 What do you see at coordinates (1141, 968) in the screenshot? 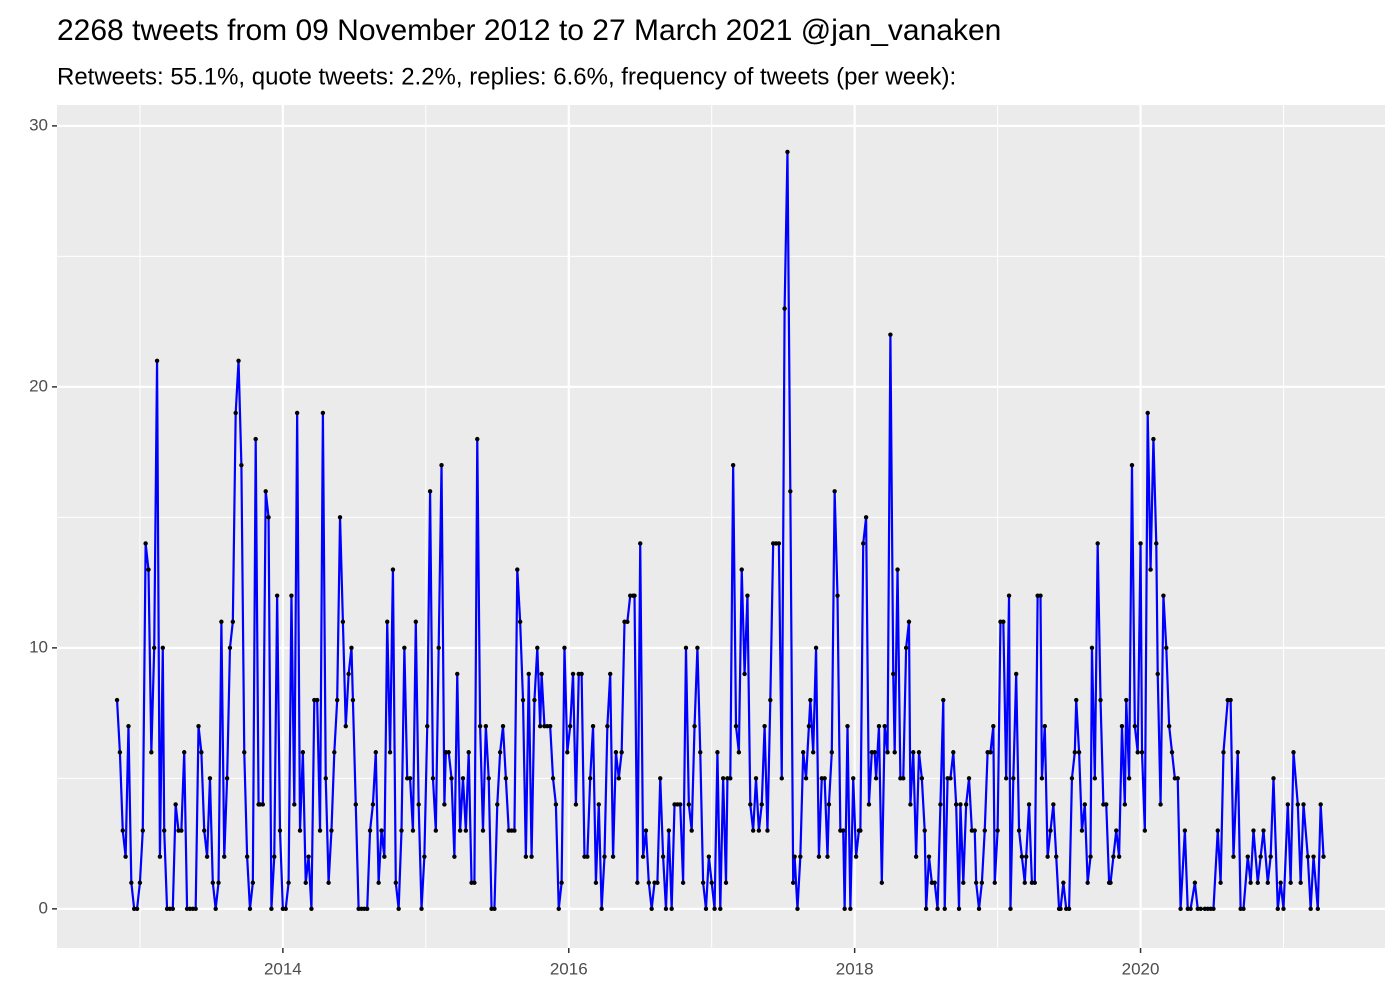
I see `x-tick-label: 2020` at bounding box center [1141, 968].